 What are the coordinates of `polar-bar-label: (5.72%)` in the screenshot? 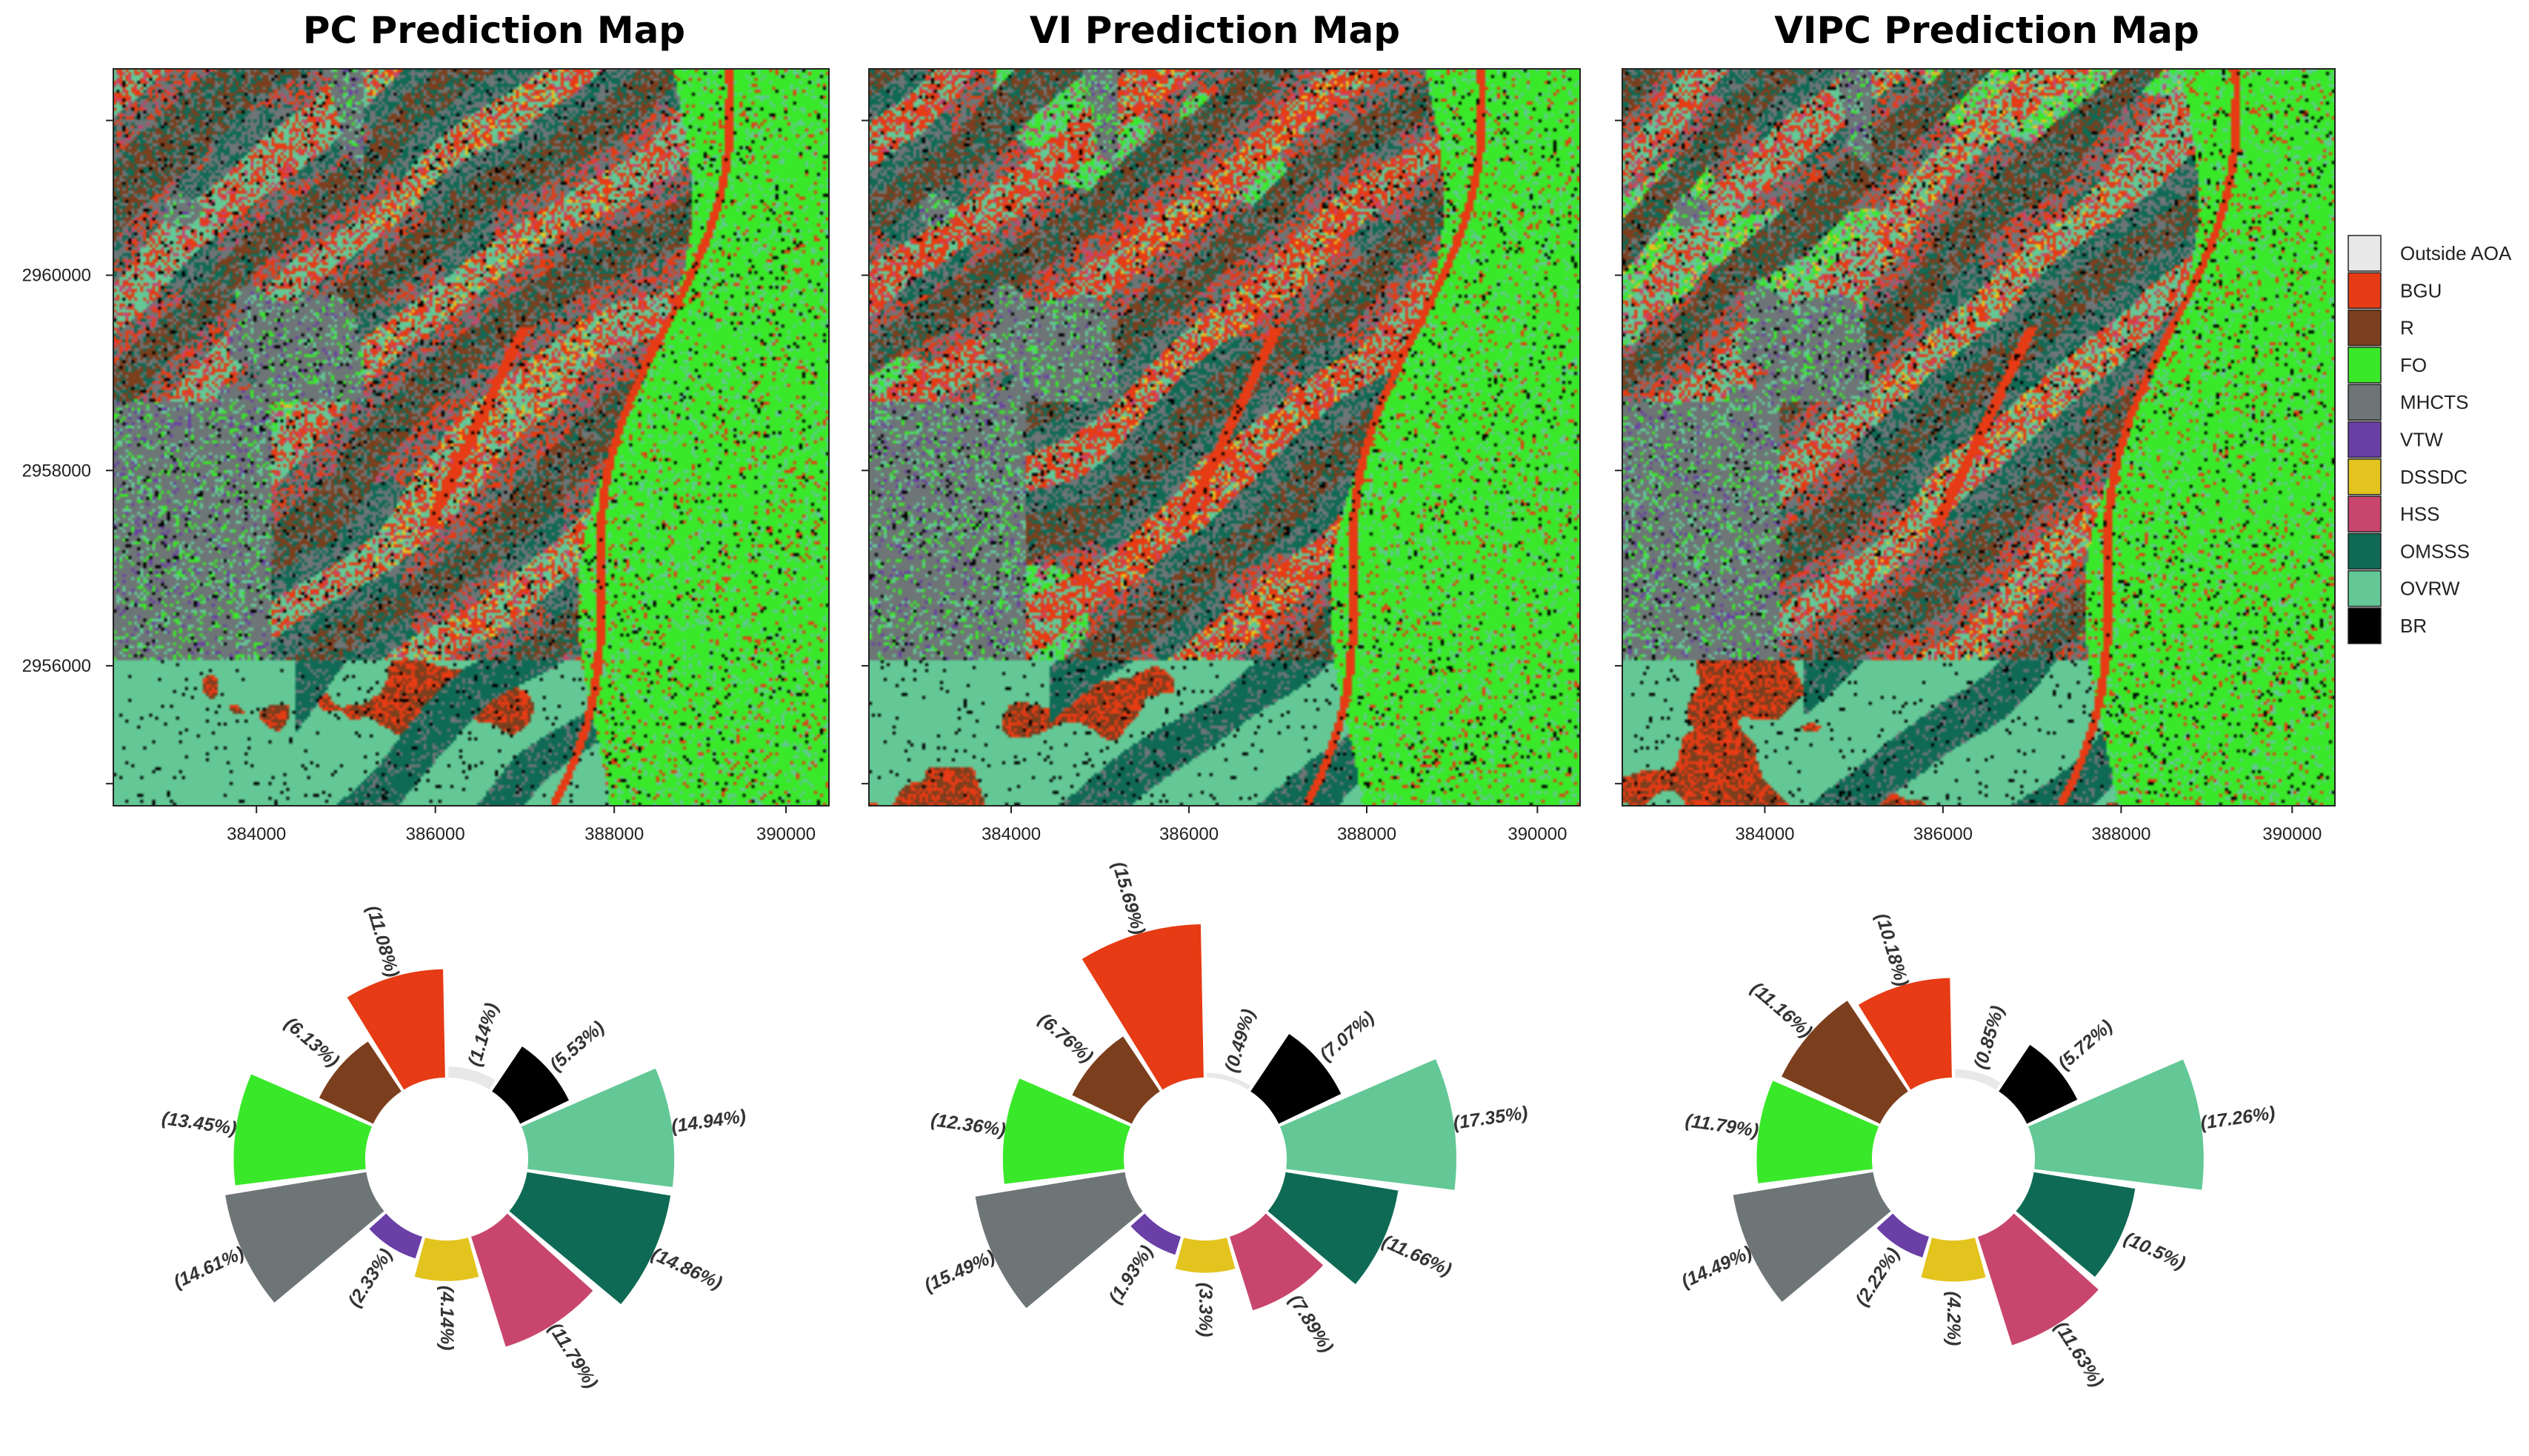 It's located at (2085, 1045).